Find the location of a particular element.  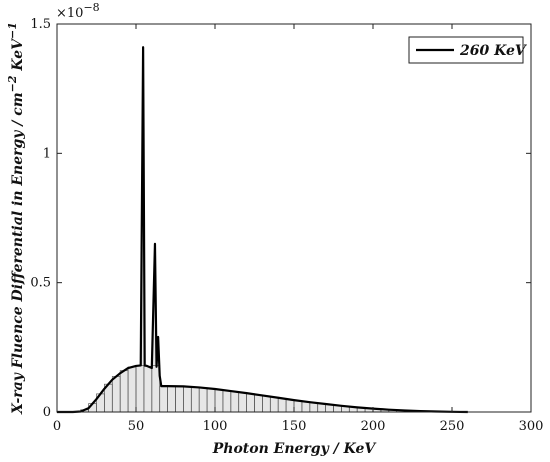

x-tick-label: 250 is located at coordinates (452, 426).